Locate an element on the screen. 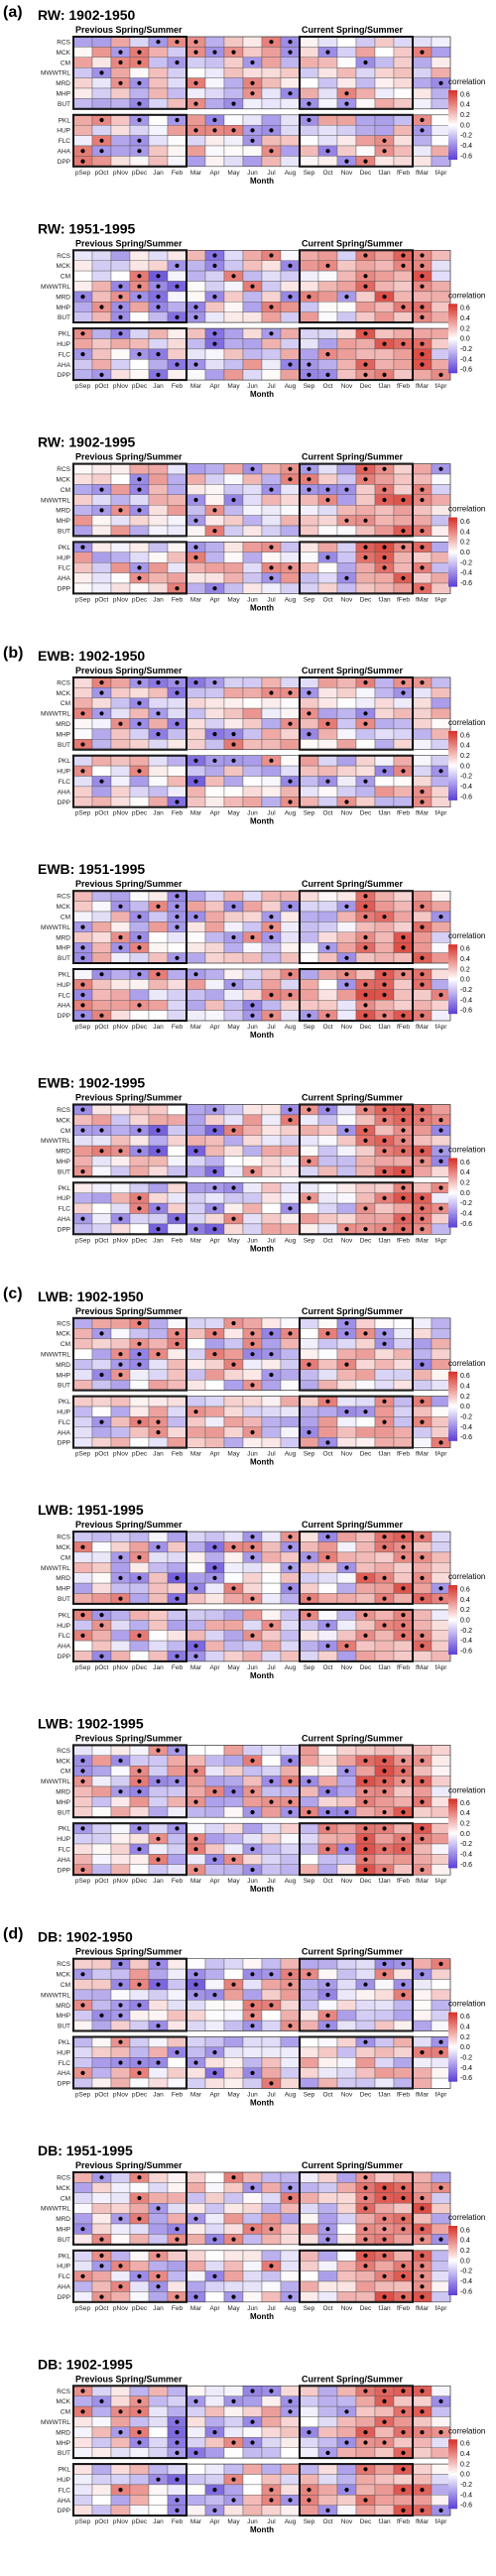 This screenshot has height=2576, width=496. month-tick-label: Oct is located at coordinates (327, 1667).